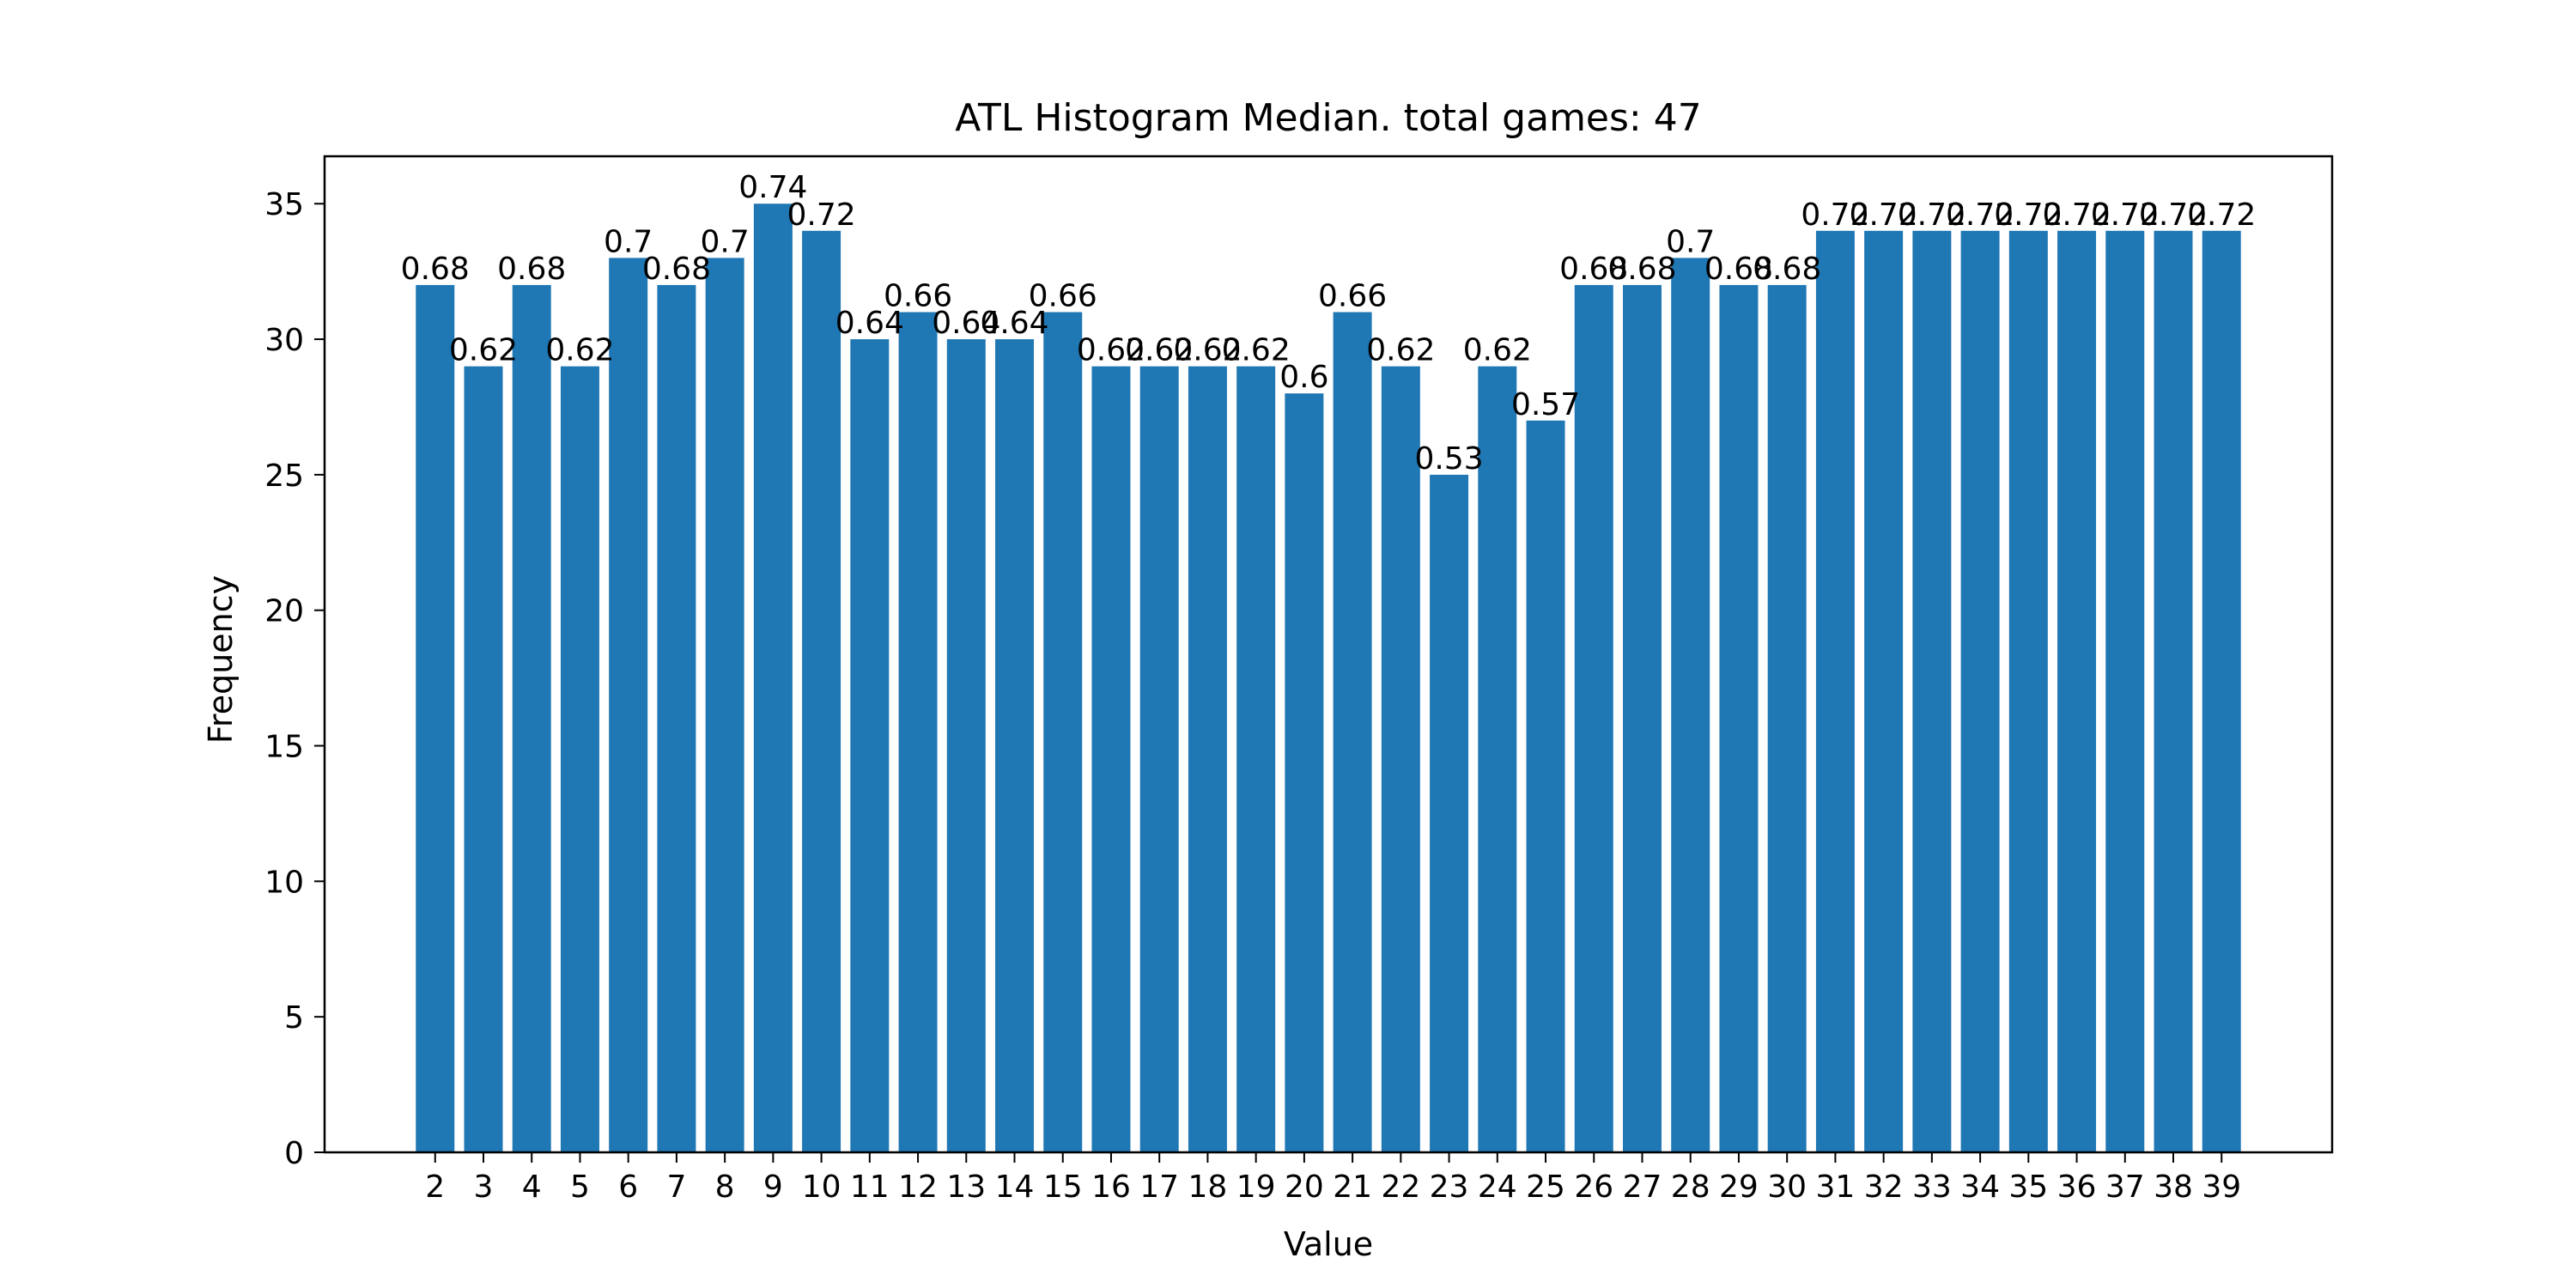 The height and width of the screenshot is (1288, 2576). Describe the element at coordinates (284, 340) in the screenshot. I see `y-tick-label: 30` at that location.